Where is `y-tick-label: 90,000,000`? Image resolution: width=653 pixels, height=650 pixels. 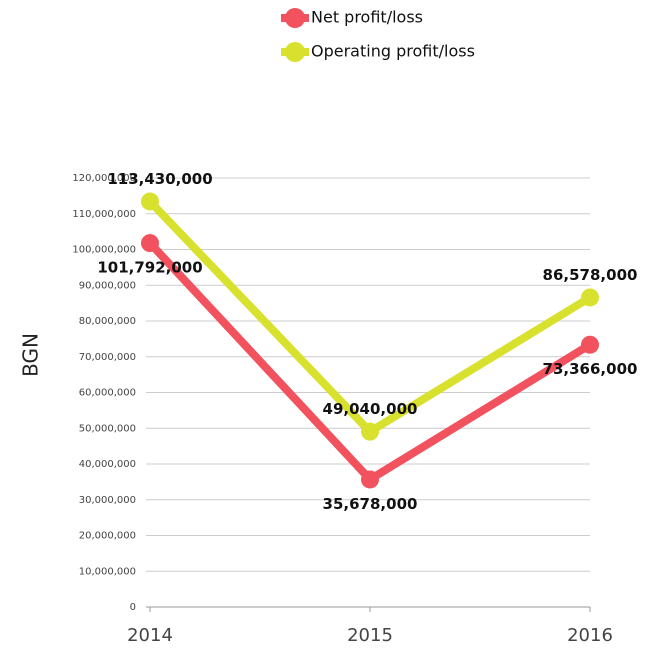
y-tick-label: 90,000,000 is located at coordinates (107, 285).